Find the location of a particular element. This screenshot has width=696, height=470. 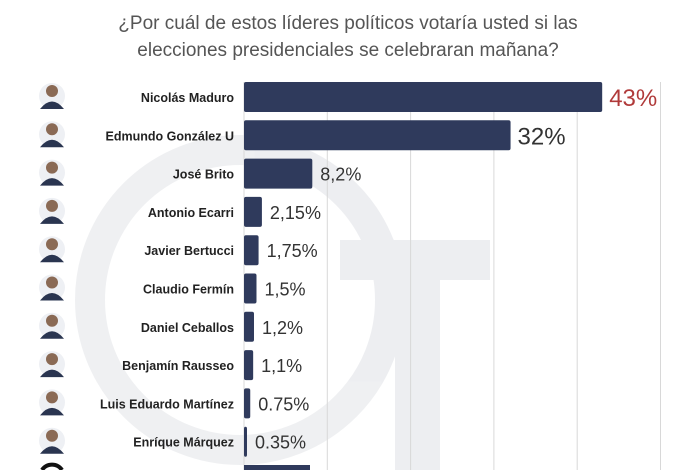

bar-row: Nicolás Maduro 43% is located at coordinates (348, 97).